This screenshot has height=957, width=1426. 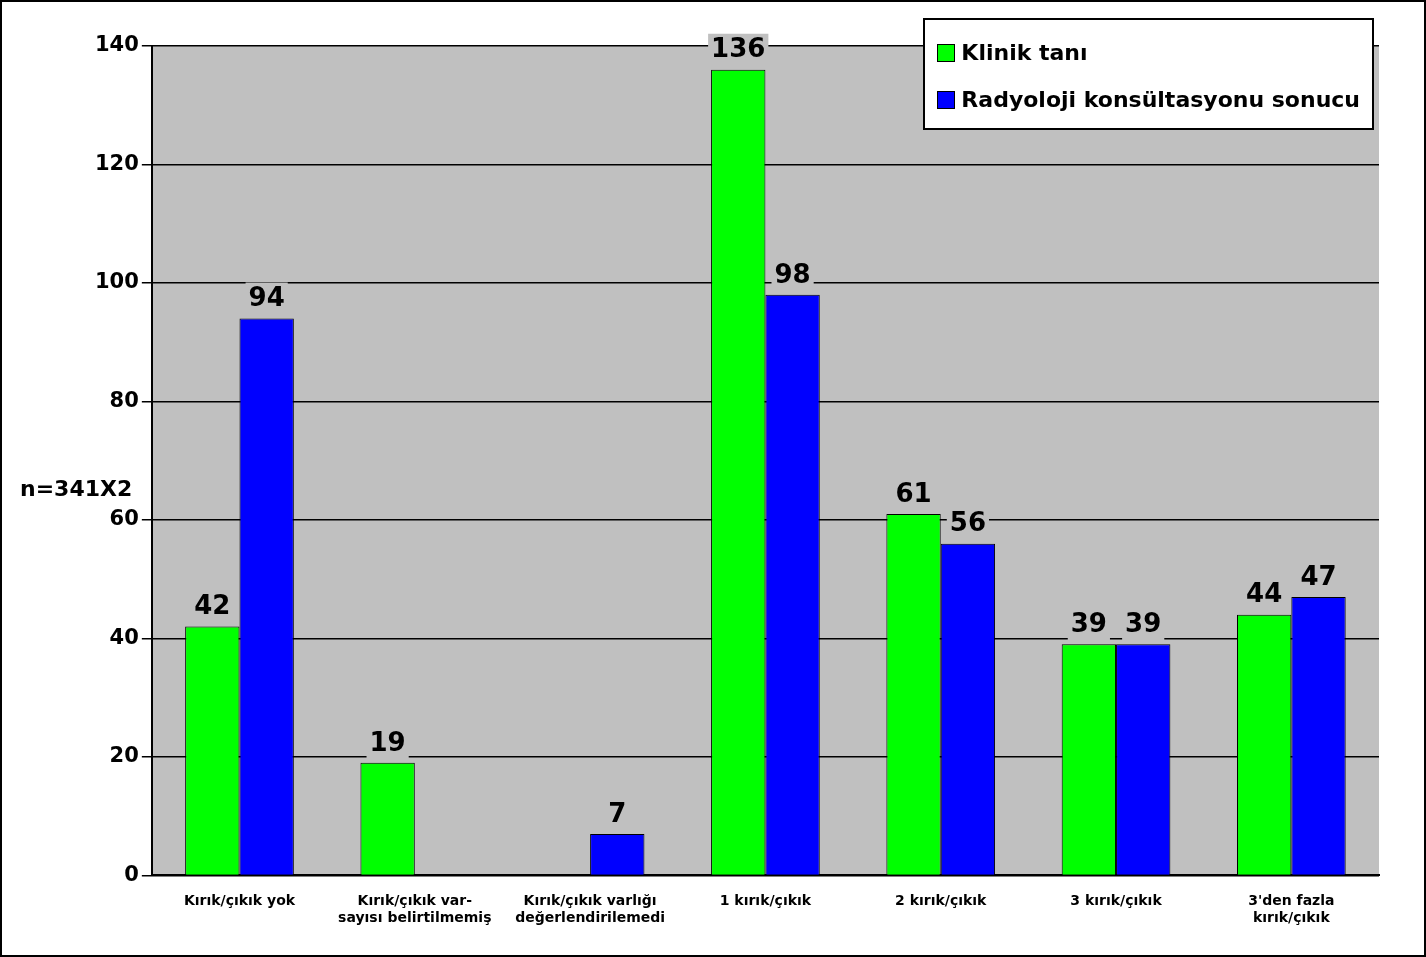 I want to click on x-tick-label: Kırık/çıkık yok, so click(x=239, y=900).